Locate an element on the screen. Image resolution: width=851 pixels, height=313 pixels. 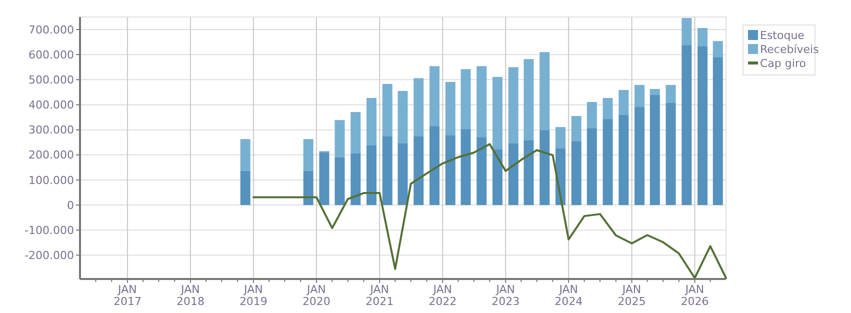
y-tick-label: -200.000 is located at coordinates (49, 255).